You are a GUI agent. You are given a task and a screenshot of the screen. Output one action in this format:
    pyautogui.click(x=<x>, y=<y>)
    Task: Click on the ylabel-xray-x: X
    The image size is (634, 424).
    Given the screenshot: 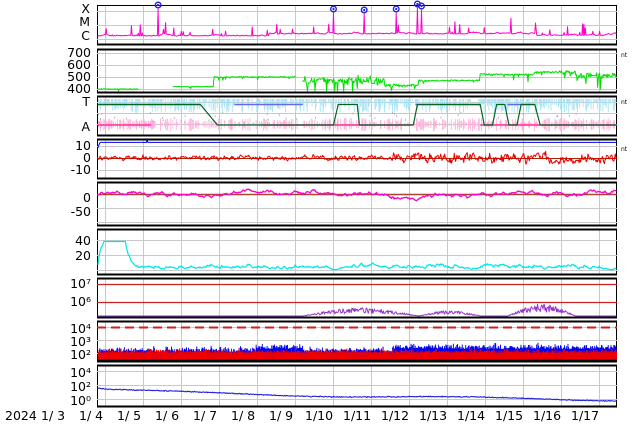 What is the action you would take?
    pyautogui.click(x=85, y=8)
    